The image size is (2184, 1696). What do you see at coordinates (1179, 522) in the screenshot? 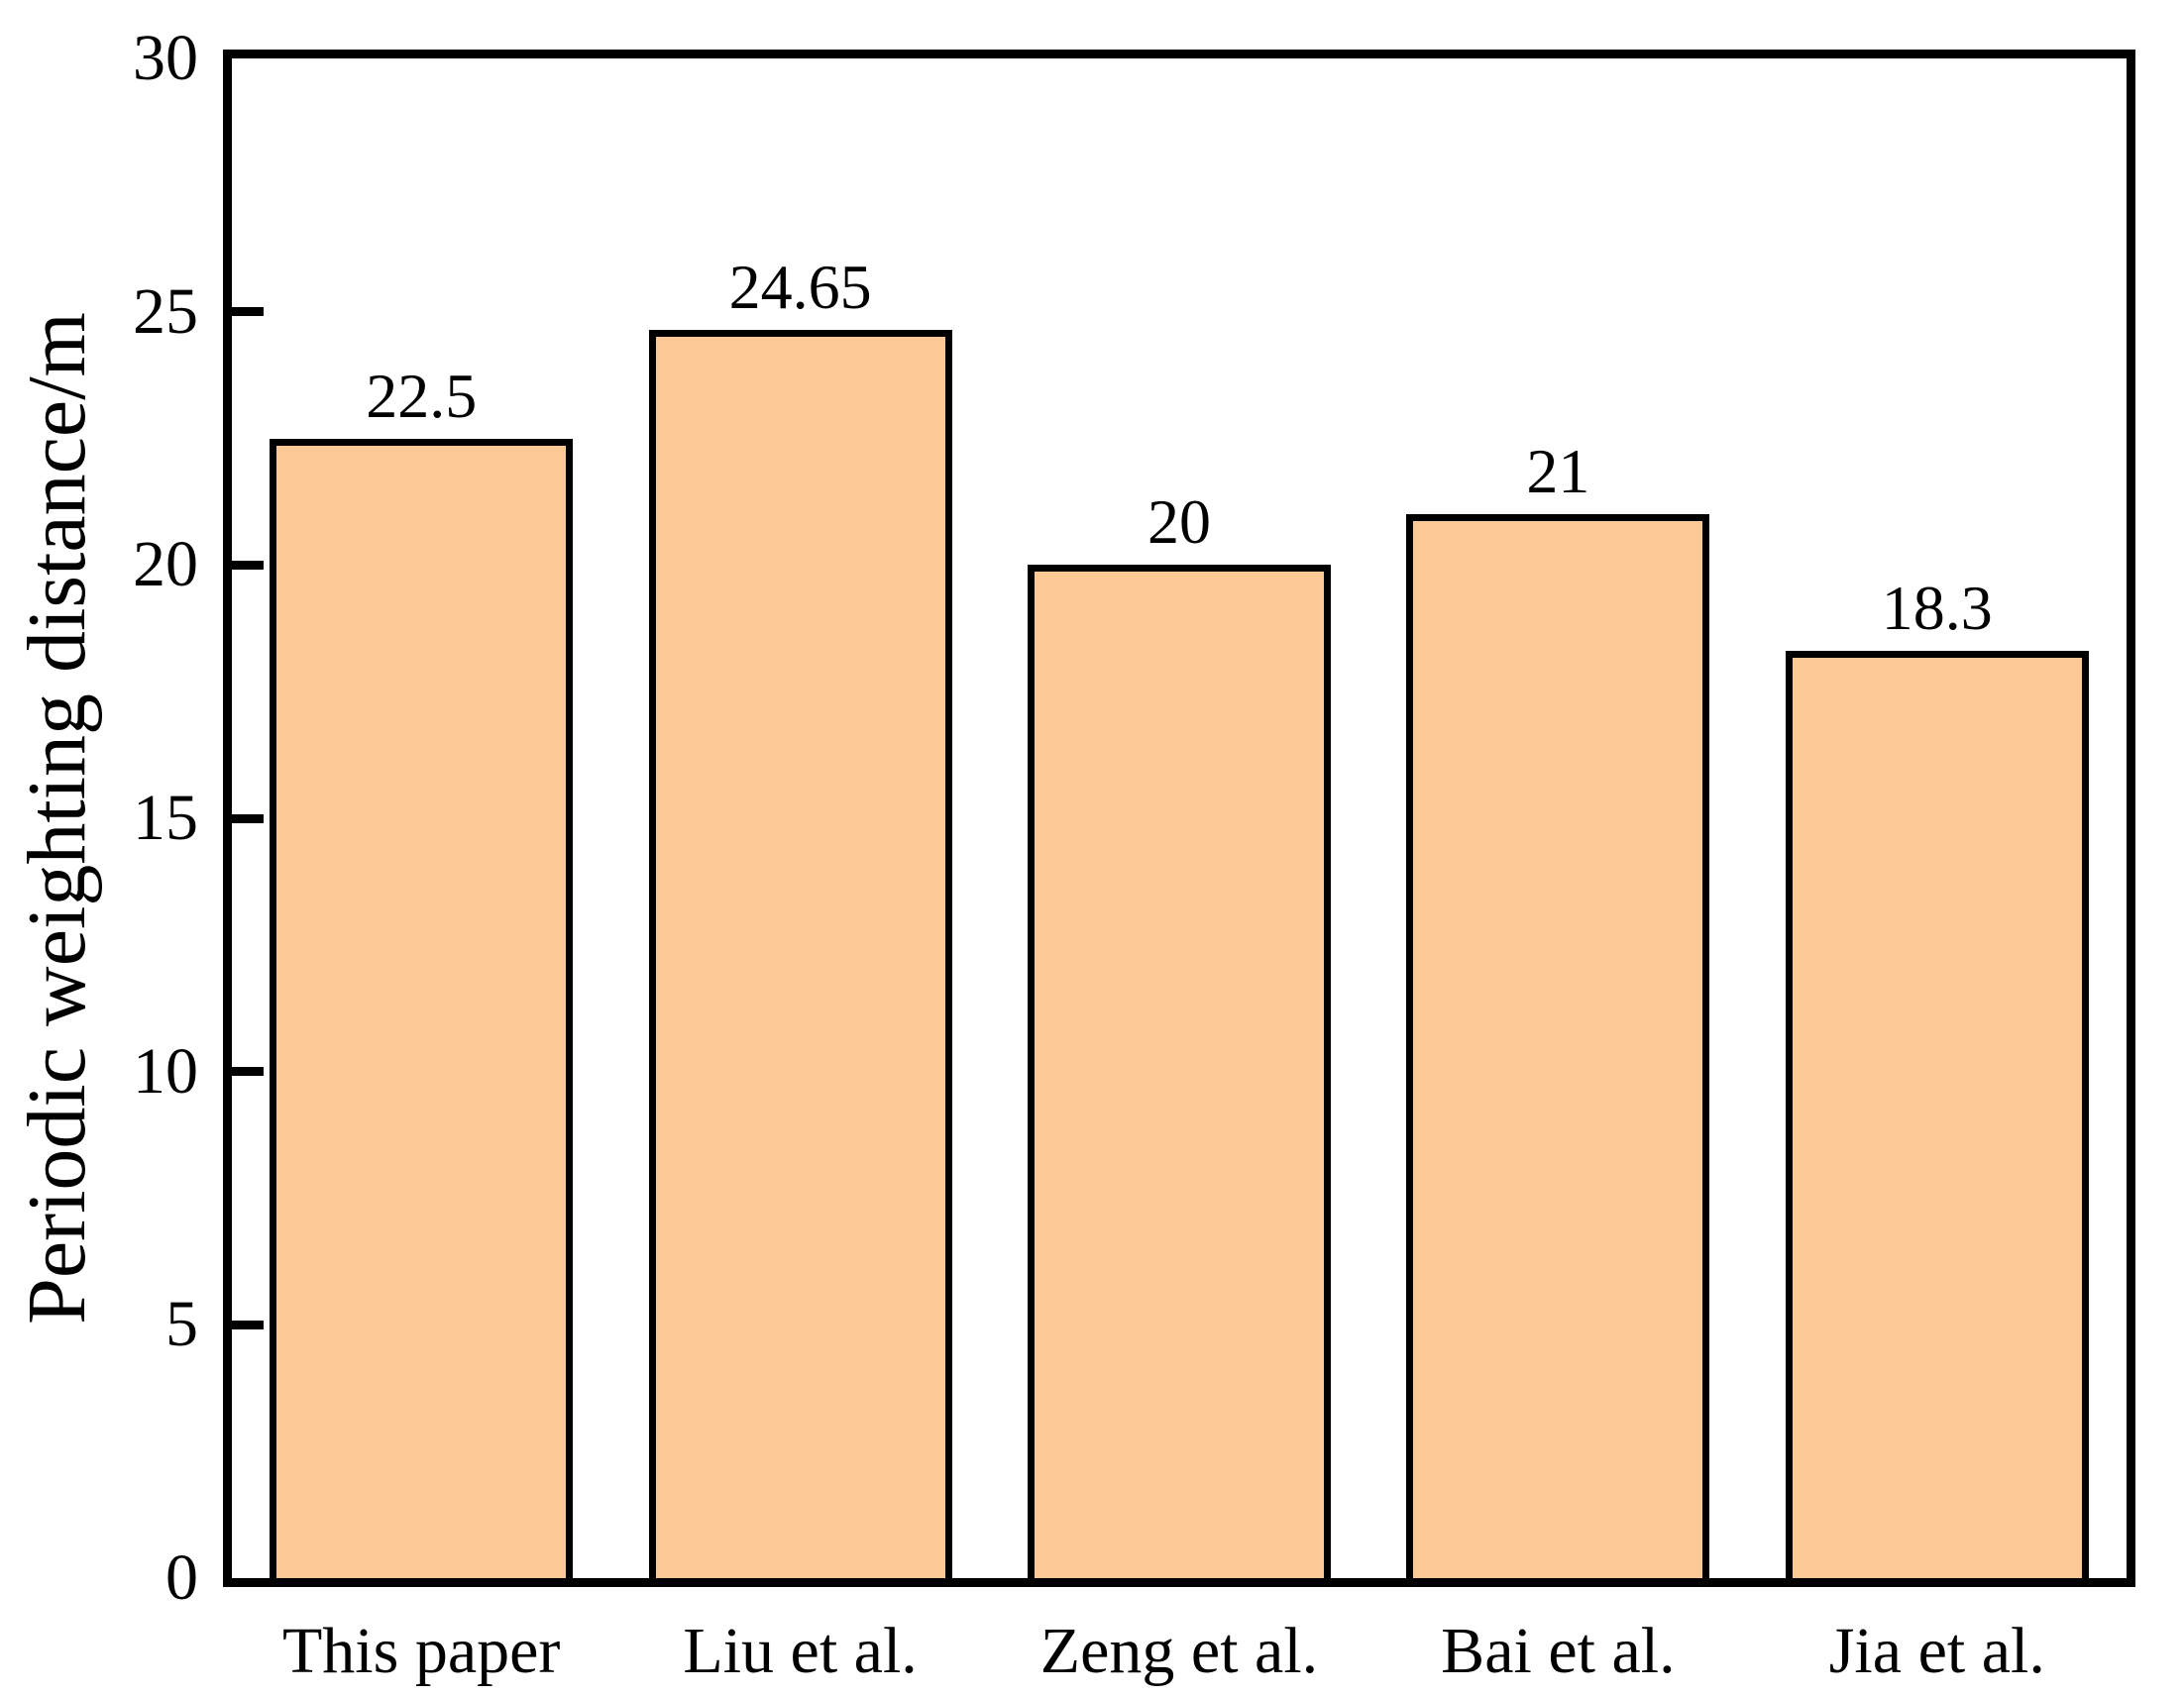
I see `bar-value-label: 20` at bounding box center [1179, 522].